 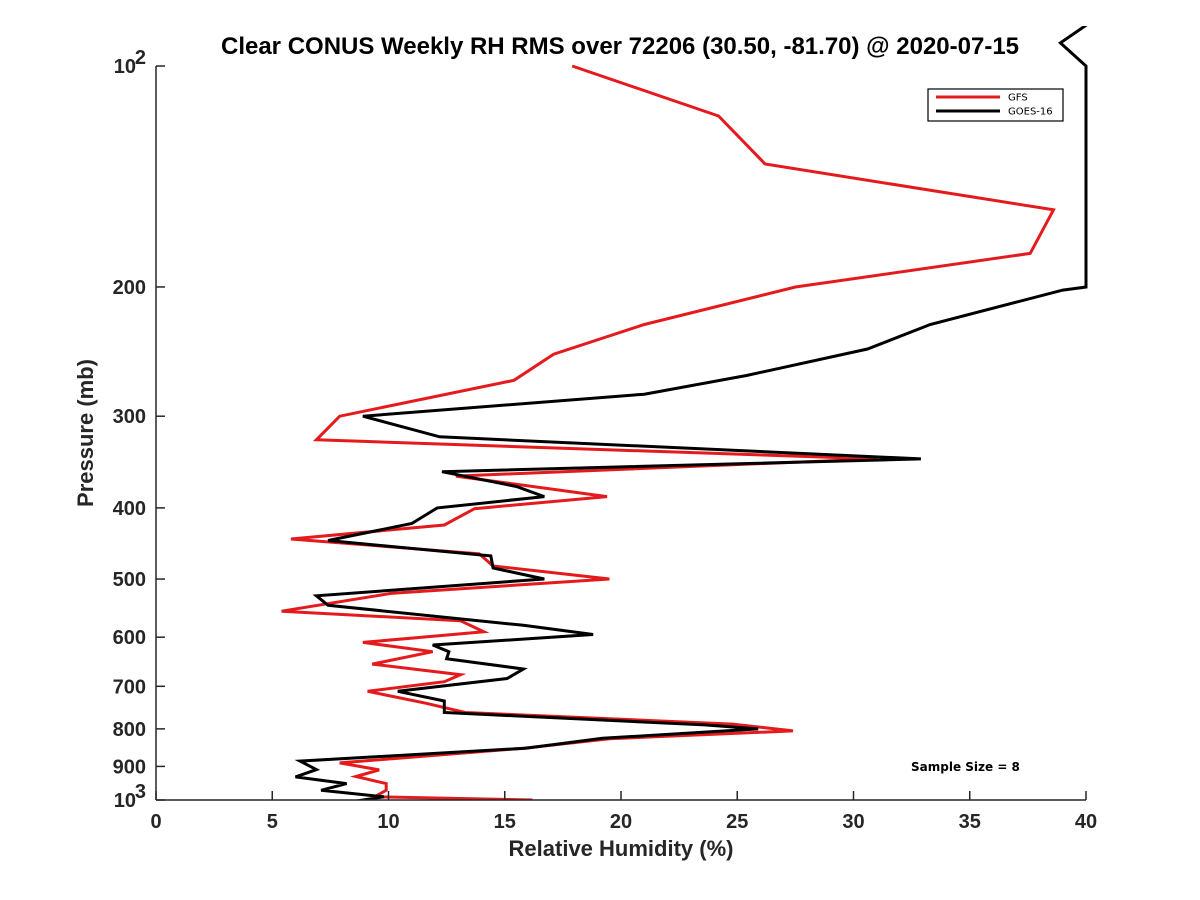 What do you see at coordinates (129, 509) in the screenshot?
I see `y-tick-label: 400` at bounding box center [129, 509].